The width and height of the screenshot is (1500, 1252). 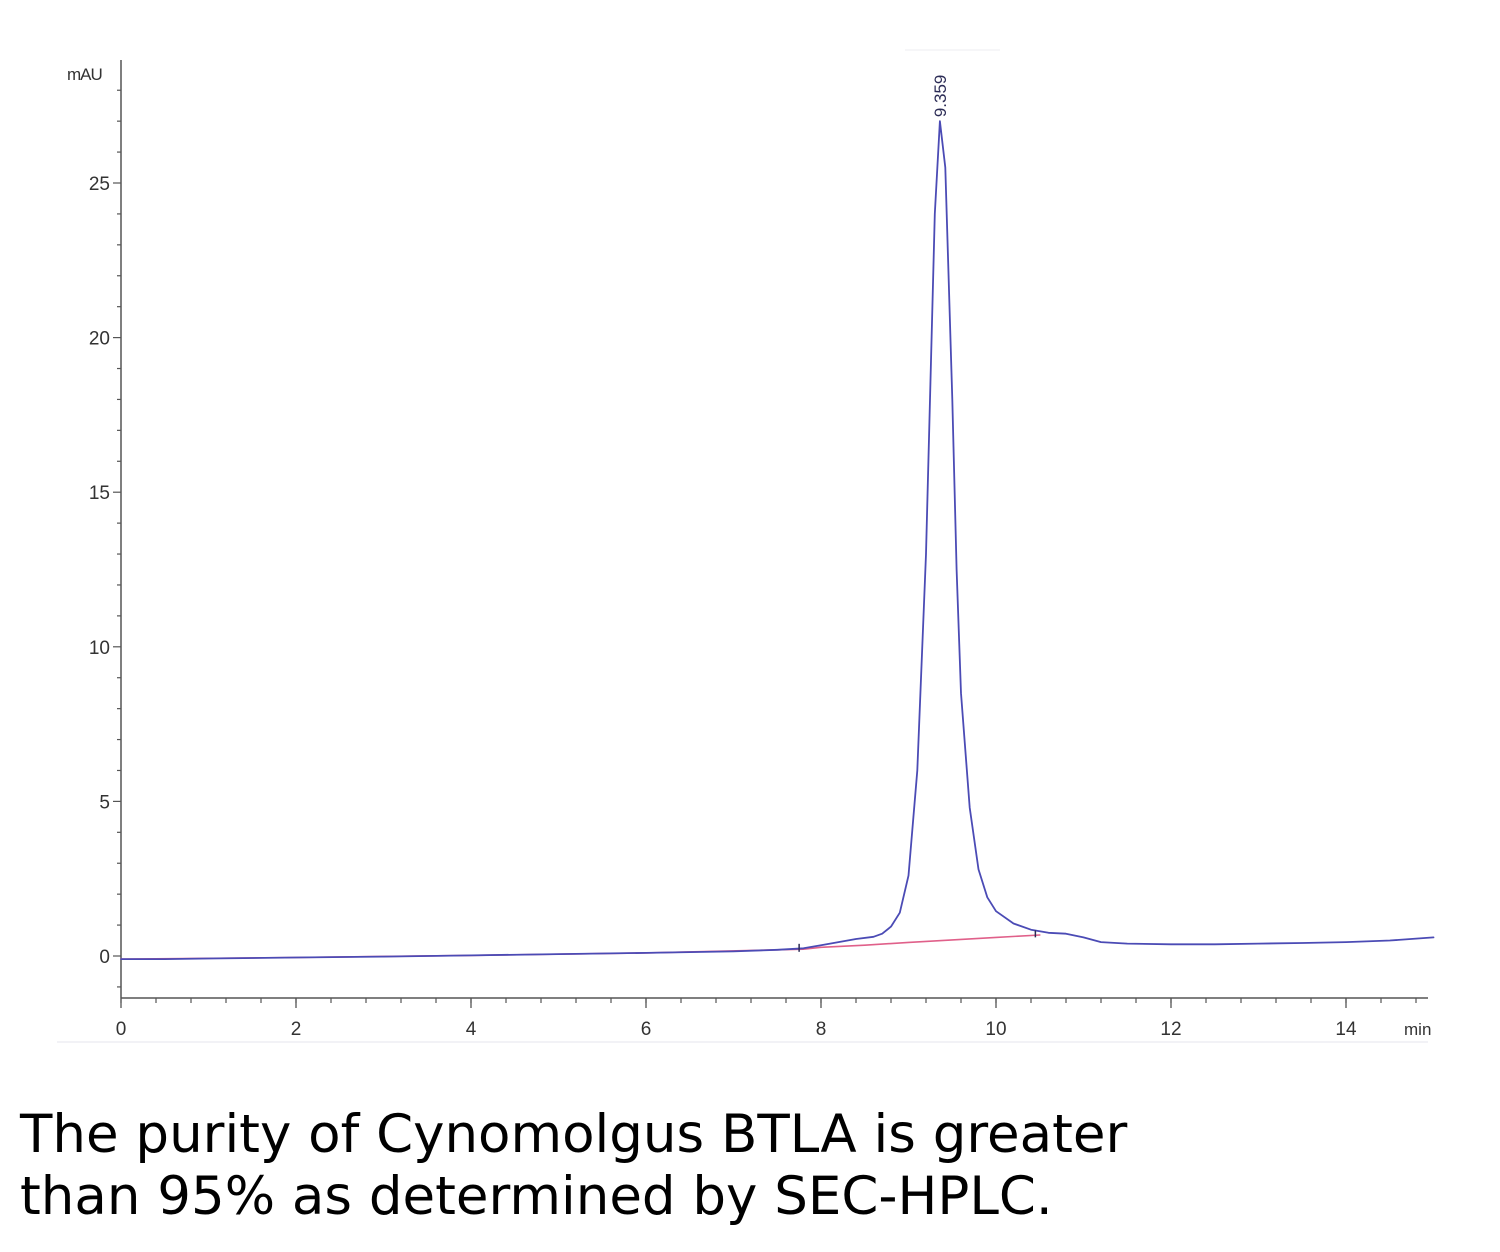 What do you see at coordinates (536, 1196) in the screenshot?
I see `caption-line-2: than 95% as determined by SEC-HPLC.` at bounding box center [536, 1196].